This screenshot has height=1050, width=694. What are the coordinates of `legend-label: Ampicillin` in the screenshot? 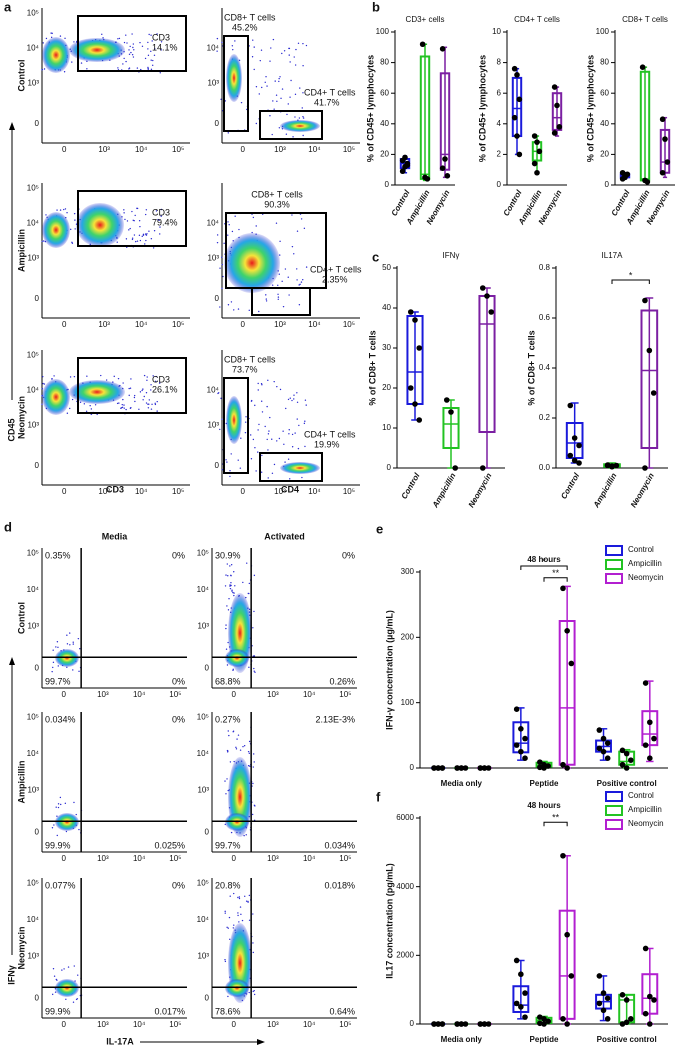 It's located at (645, 563).